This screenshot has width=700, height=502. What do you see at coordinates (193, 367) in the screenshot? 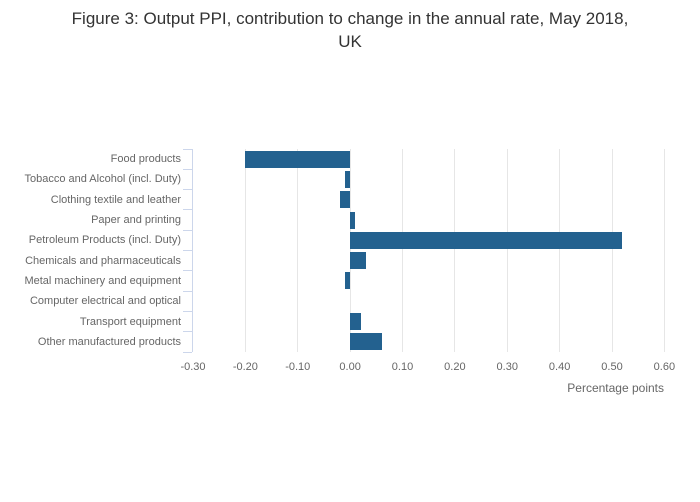
I see `x-axis-tick-label: -0.30` at bounding box center [193, 367].